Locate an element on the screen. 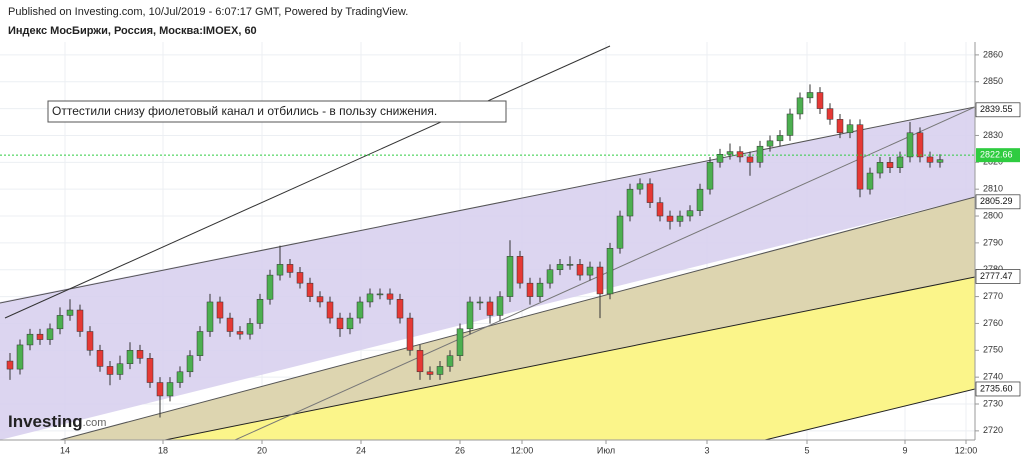 This screenshot has height=459, width=1024. y-tick-label: 2850 is located at coordinates (993, 81).